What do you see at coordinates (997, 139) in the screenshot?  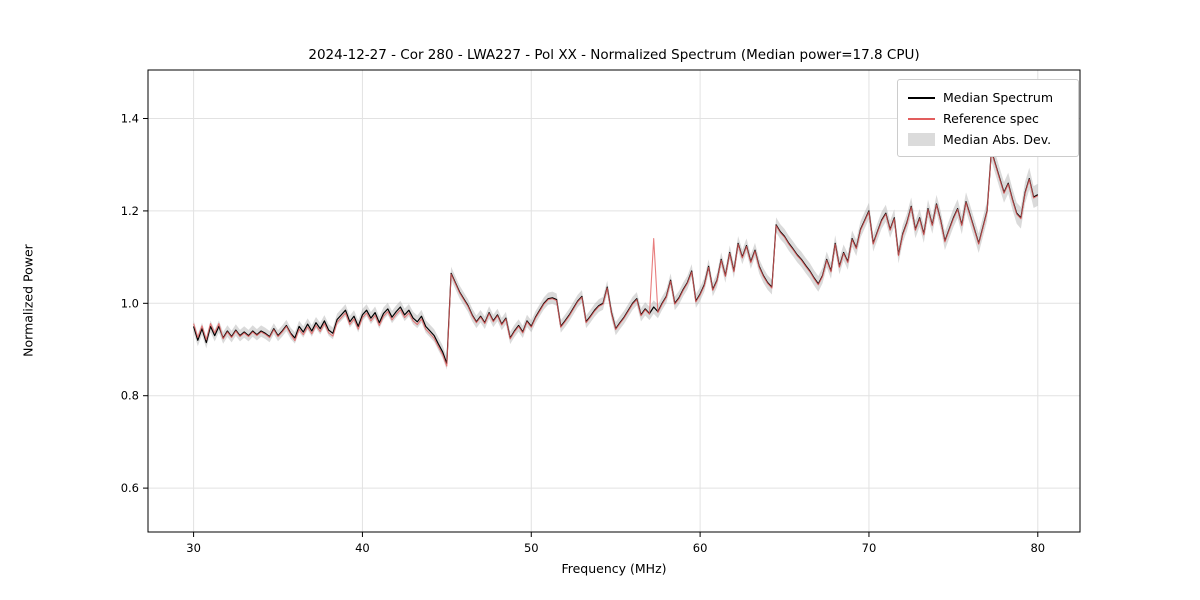 I see `legend-label: Median Abs. Dev.` at bounding box center [997, 139].